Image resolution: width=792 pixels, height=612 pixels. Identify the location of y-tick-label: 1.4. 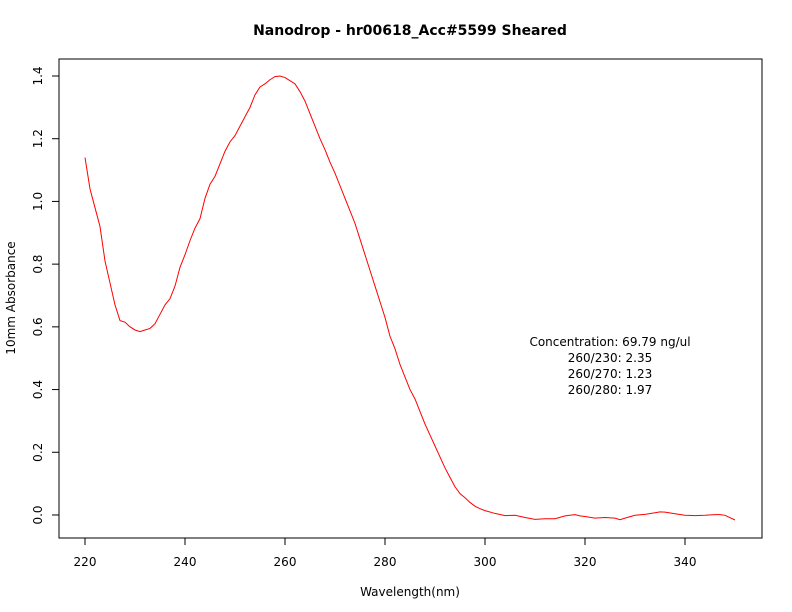
(38, 75).